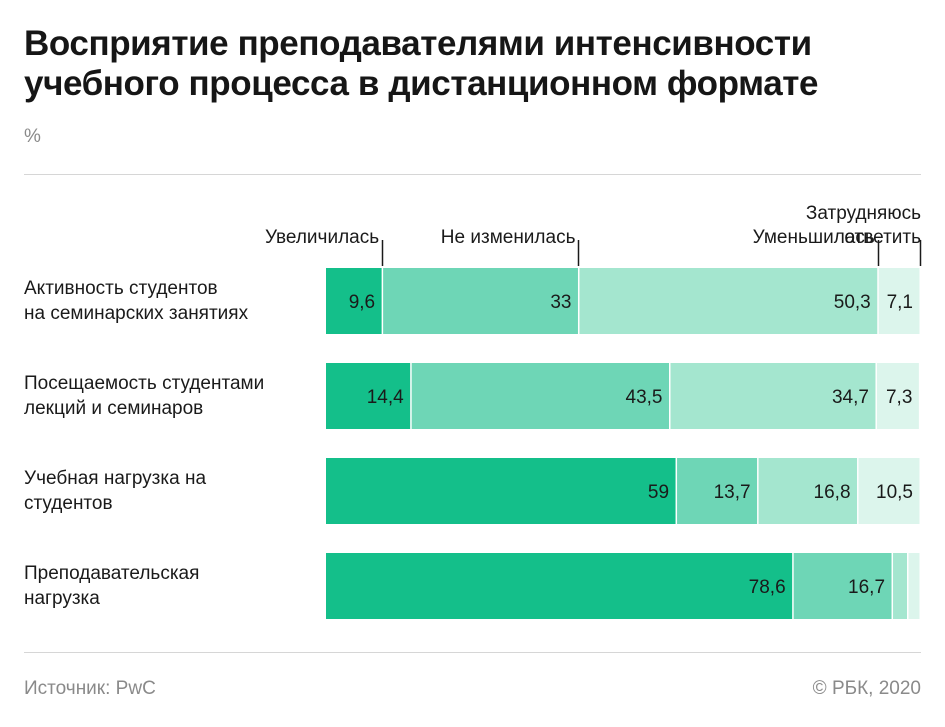 Image resolution: width=945 pixels, height=727 pixels. I want to click on data-label: 7,3, so click(899, 397).